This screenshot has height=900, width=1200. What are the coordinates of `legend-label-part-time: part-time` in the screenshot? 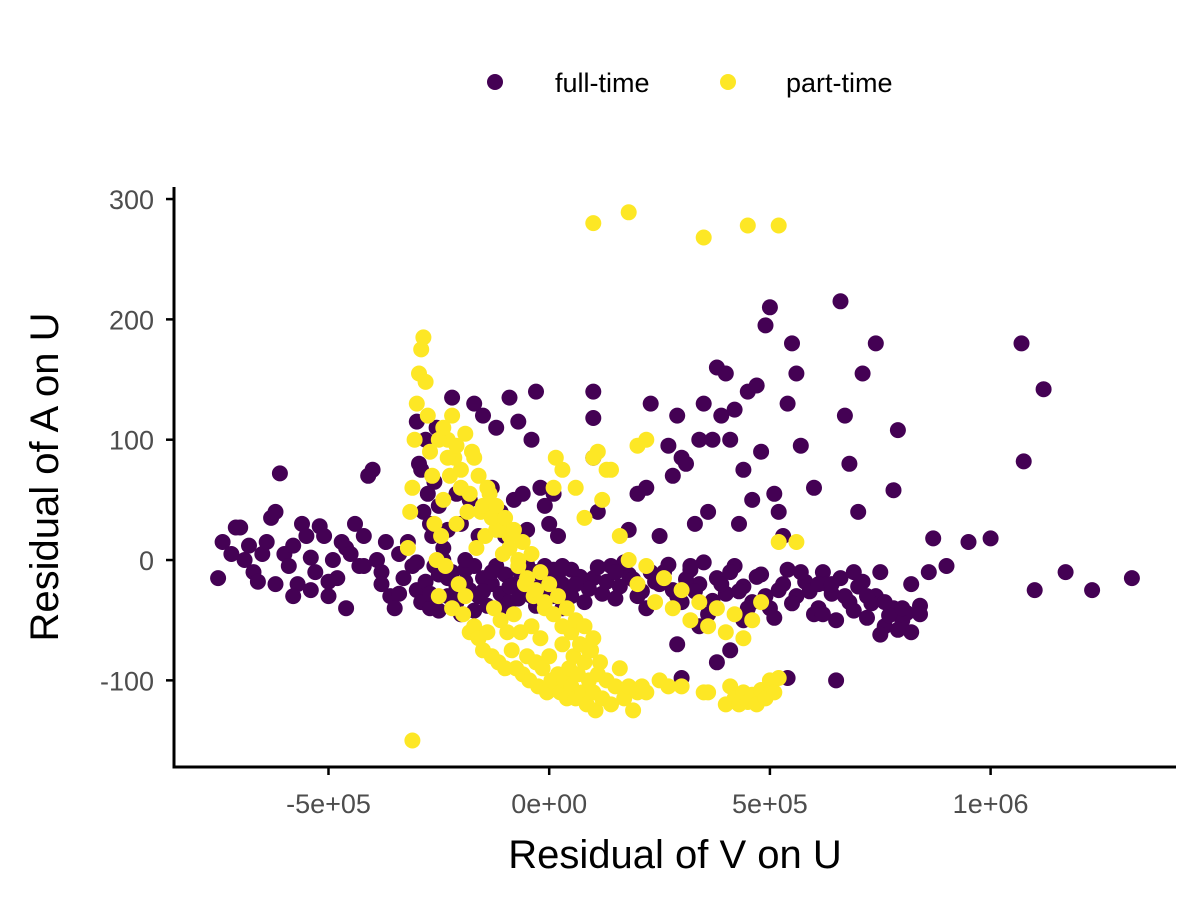 It's located at (839, 83).